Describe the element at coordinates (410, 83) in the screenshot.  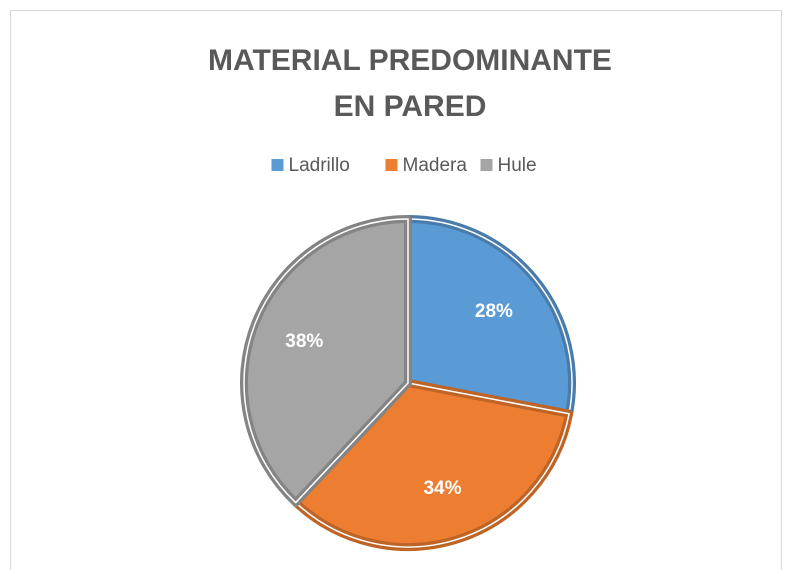
I see `chart-title: MATERIAL PREDOMINANTE EN PARED` at that location.